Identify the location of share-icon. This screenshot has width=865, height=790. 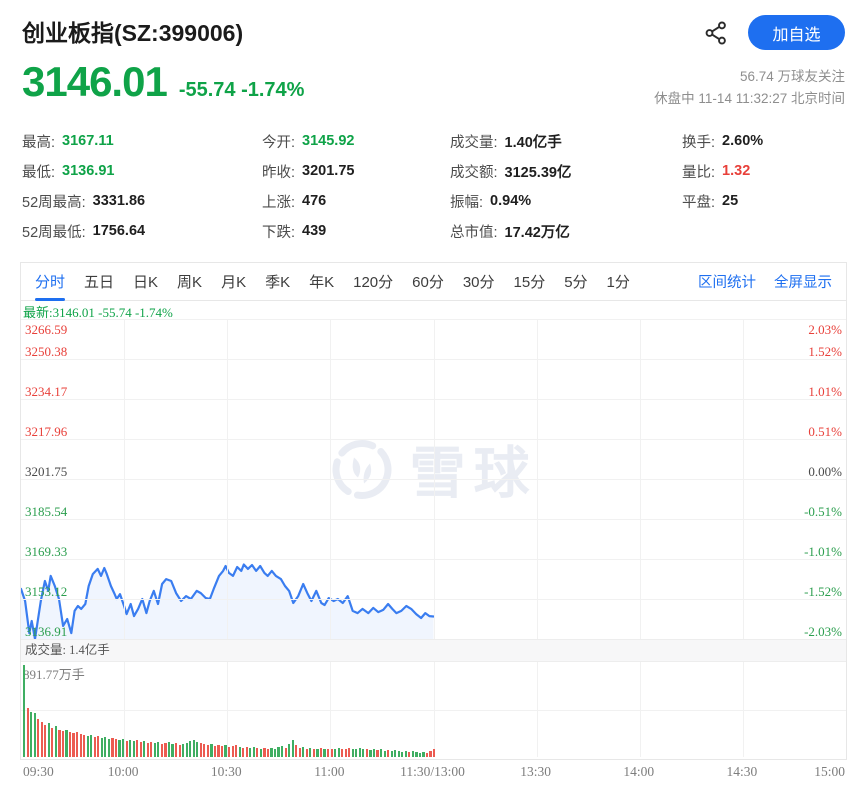
(716, 33).